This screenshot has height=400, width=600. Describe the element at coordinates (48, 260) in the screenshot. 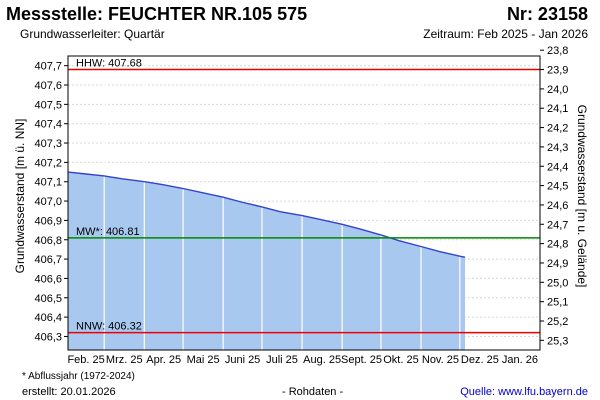

I see `left-tick-label: 406,7` at that location.